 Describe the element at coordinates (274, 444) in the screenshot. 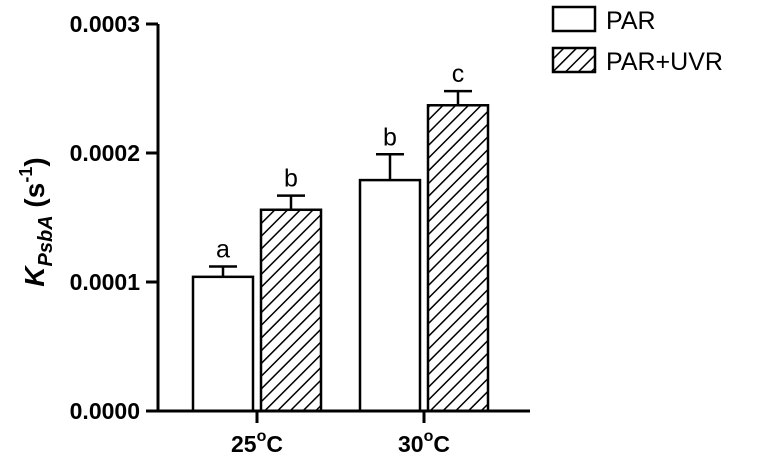

I see `x-tick-label-25c-unit: C` at that location.